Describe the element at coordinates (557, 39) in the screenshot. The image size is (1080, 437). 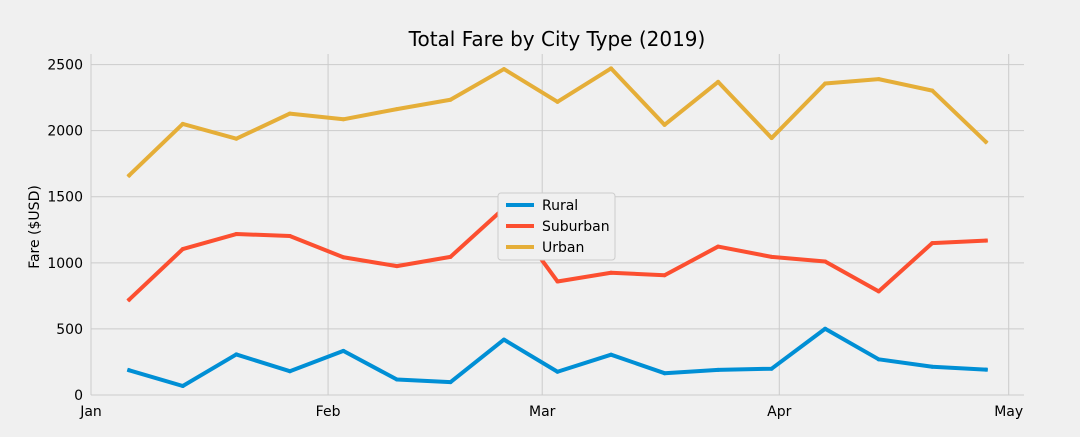
I see `chart-title: Total Fare by City Type (2019)` at that location.